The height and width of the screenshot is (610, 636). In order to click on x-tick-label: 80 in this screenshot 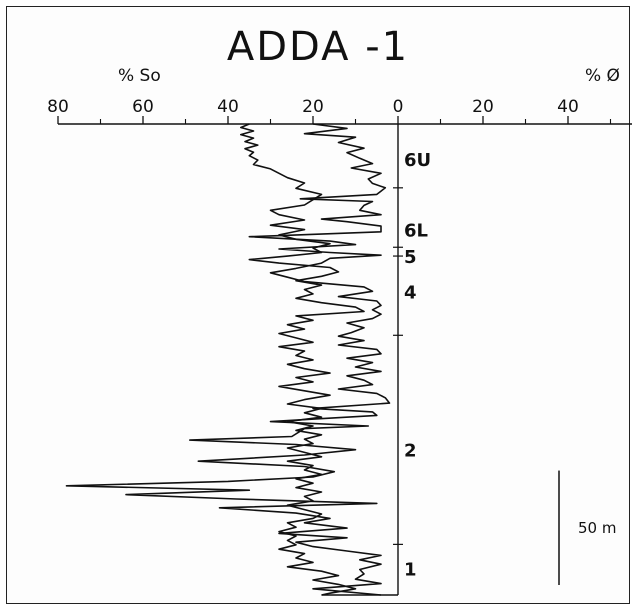, I will do `click(58, 107)`.